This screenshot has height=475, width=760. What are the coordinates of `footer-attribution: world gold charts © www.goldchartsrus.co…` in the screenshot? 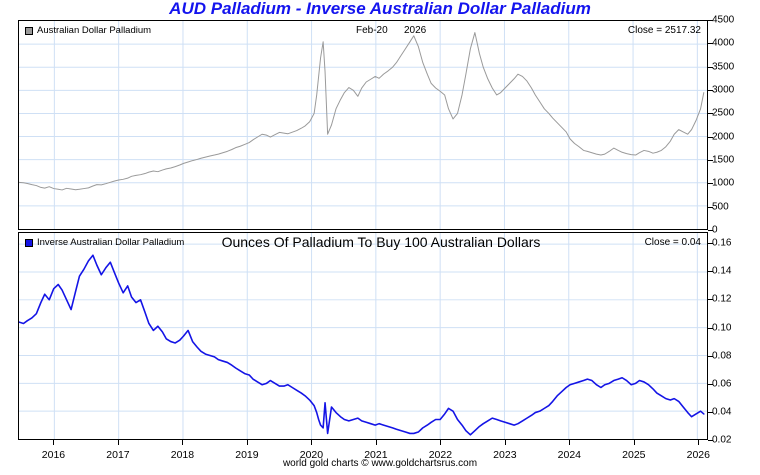 It's located at (380, 463).